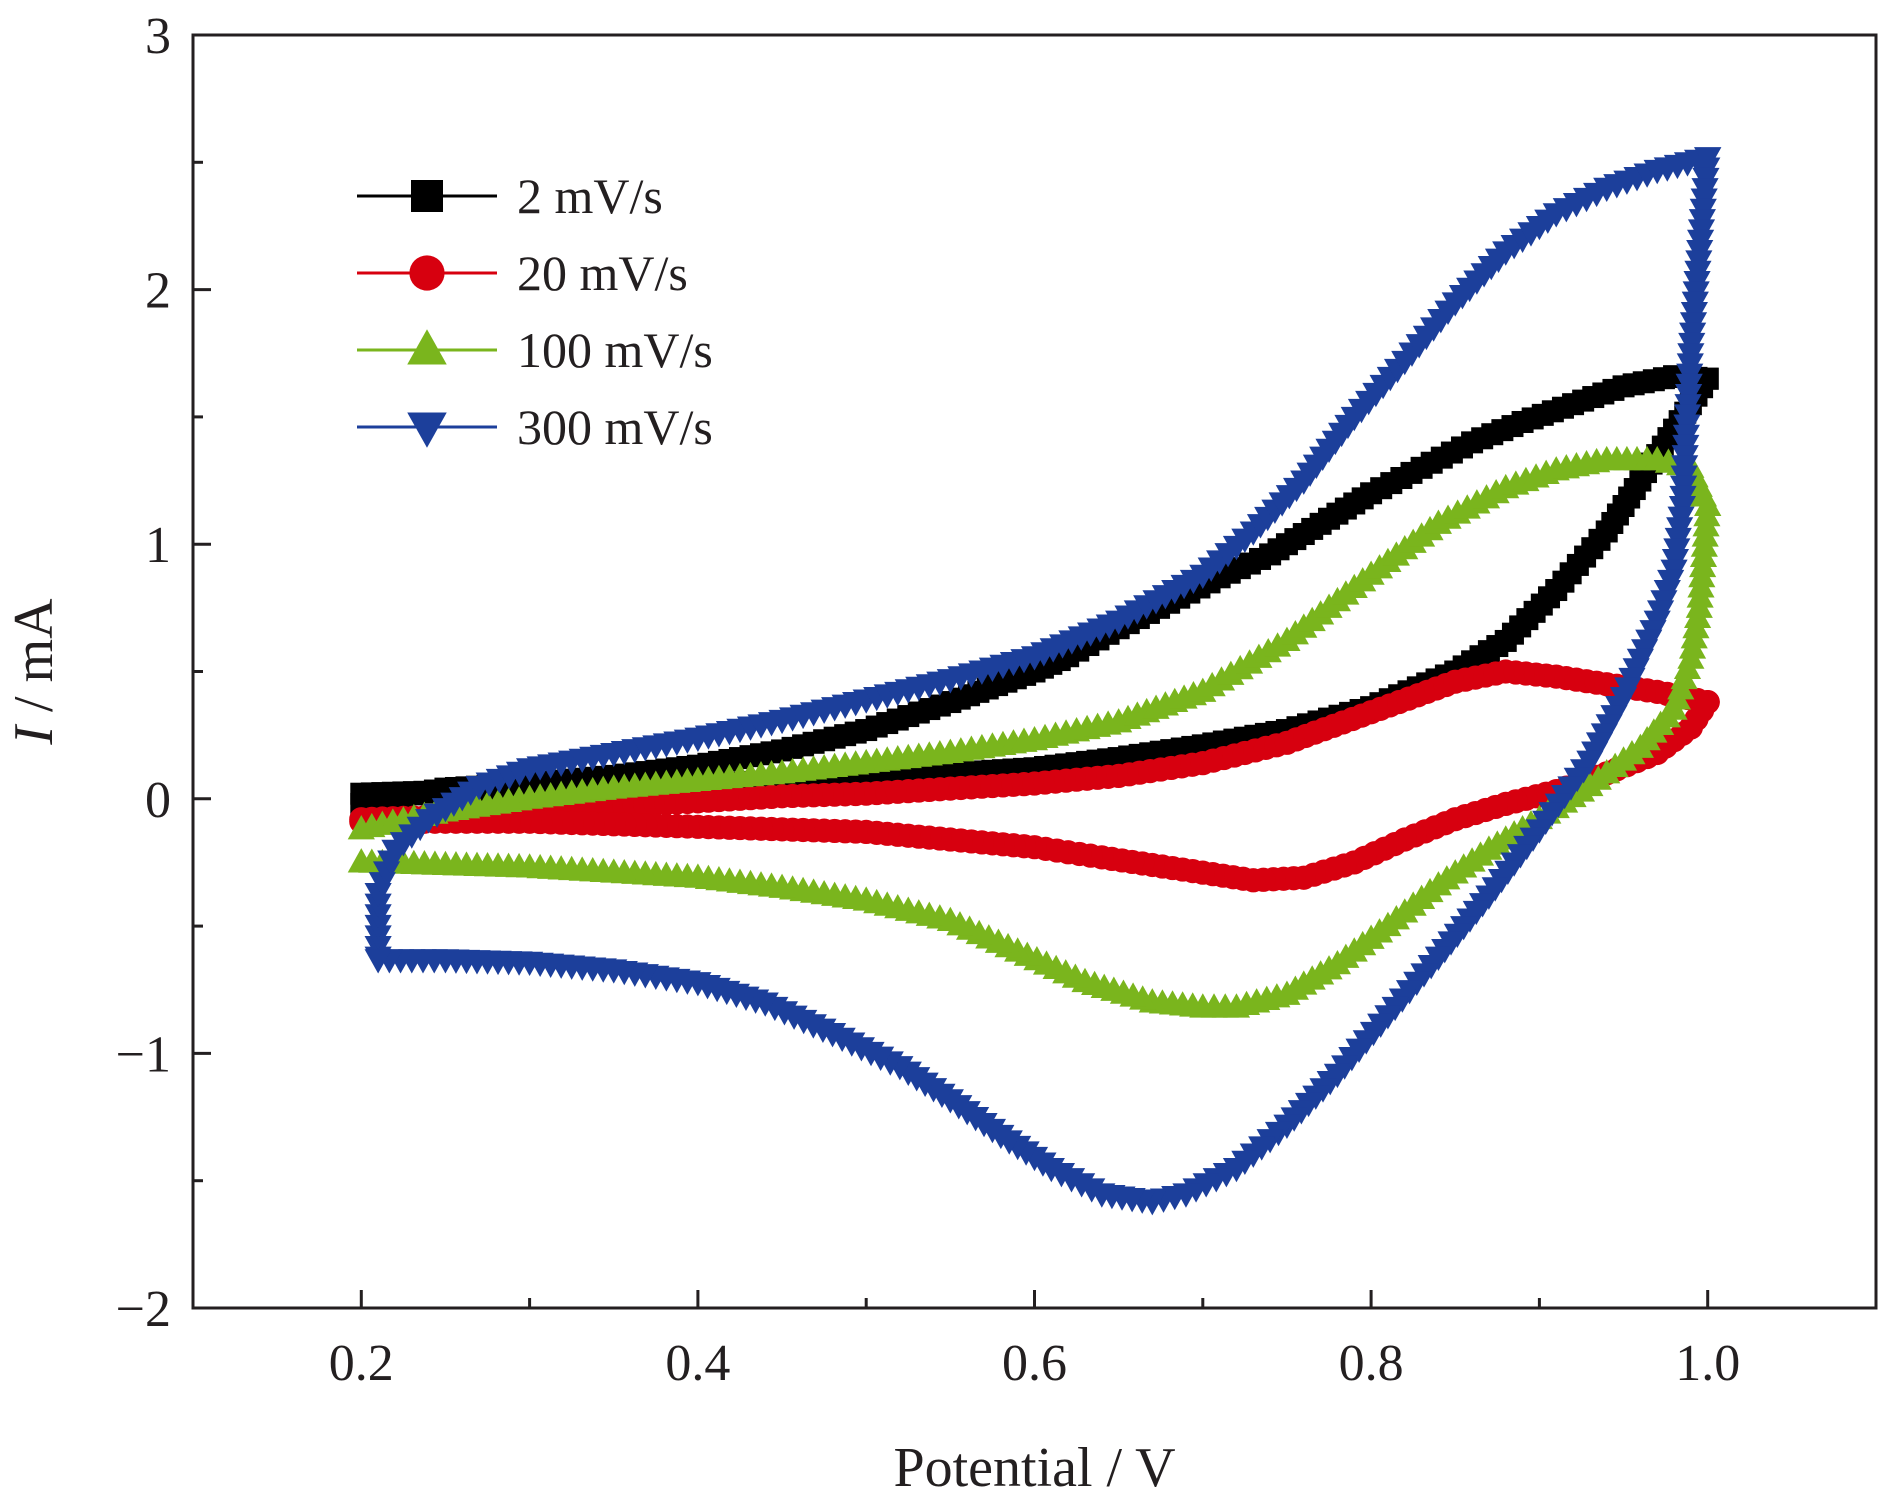 This screenshot has width=1884, height=1511. I want to click on legend-item: 100 mV/s, so click(535, 350).